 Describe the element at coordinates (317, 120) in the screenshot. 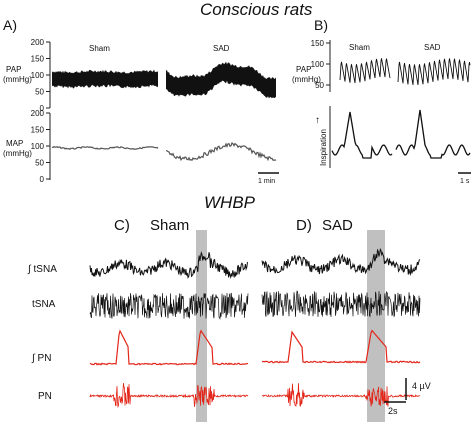

I see `panel-b-inspiration-arrow: ↑` at that location.